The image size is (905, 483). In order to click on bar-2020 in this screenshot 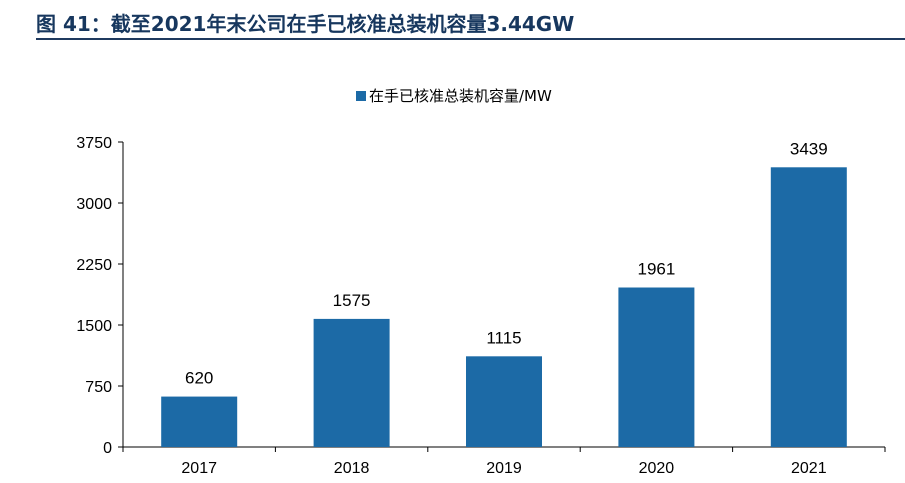, I will do `click(656, 367)`.